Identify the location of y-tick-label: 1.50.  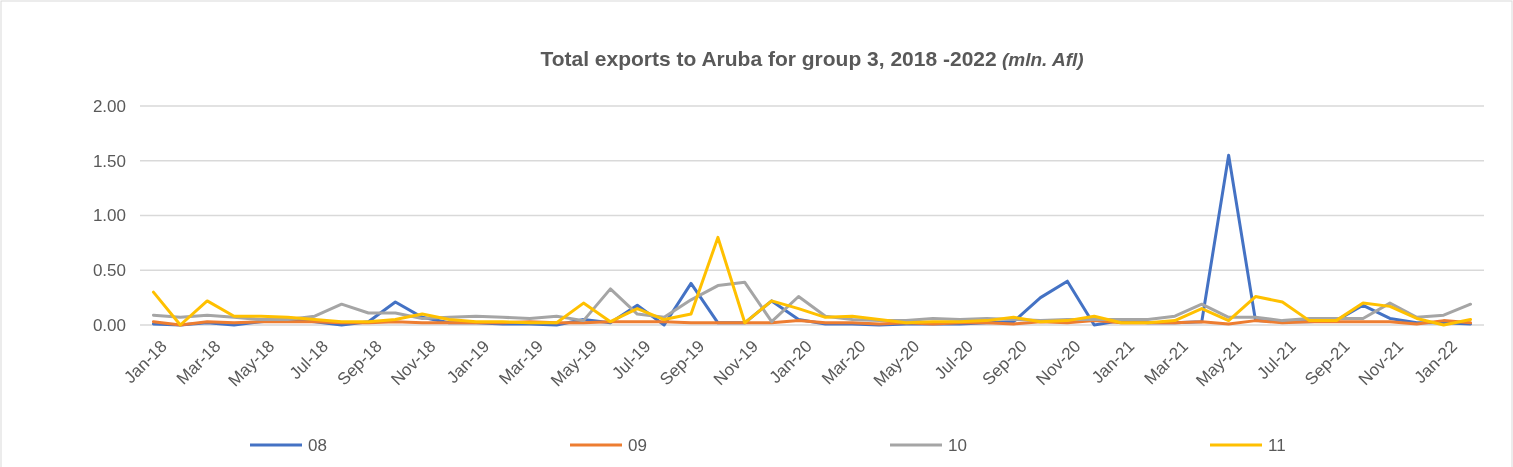
(109, 161).